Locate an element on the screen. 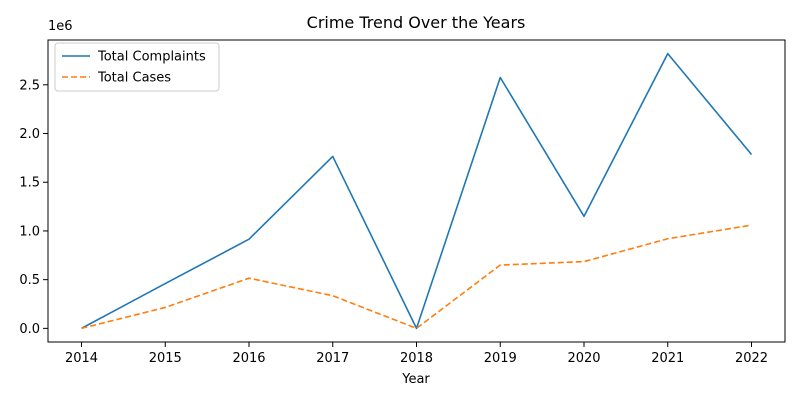 The width and height of the screenshot is (800, 400). y-tick-label: 2.0 is located at coordinates (29, 134).